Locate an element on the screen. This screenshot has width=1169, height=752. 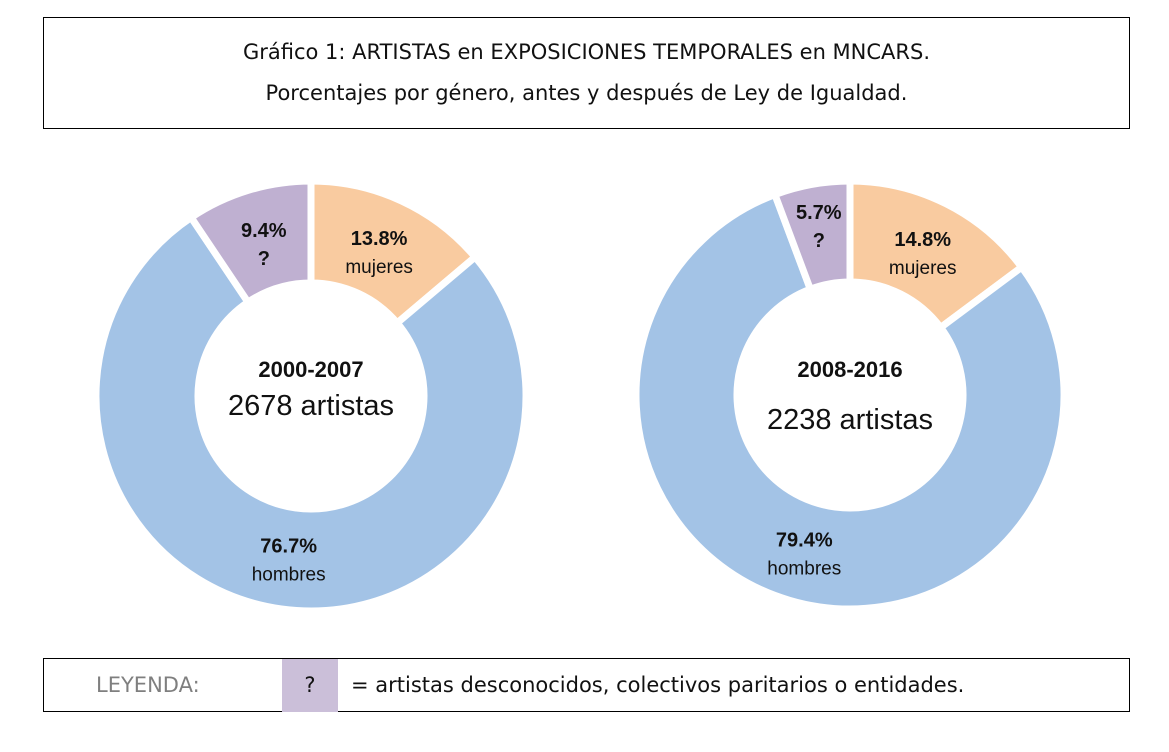
slice-percent-label: 14.8% is located at coordinates (922, 240).